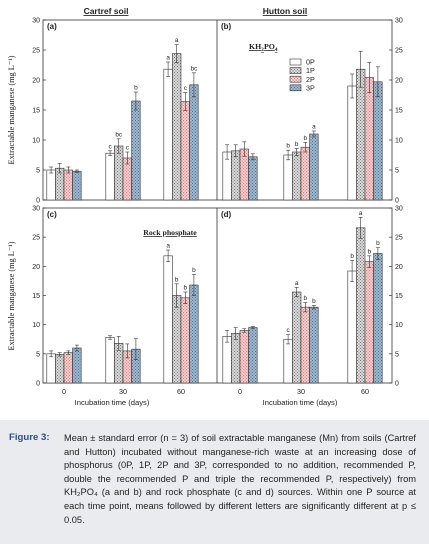 Image resolution: width=429 pixels, height=544 pixels. What do you see at coordinates (170, 232) in the screenshot?
I see `source-label-bottom: Rock phosphate` at bounding box center [170, 232].